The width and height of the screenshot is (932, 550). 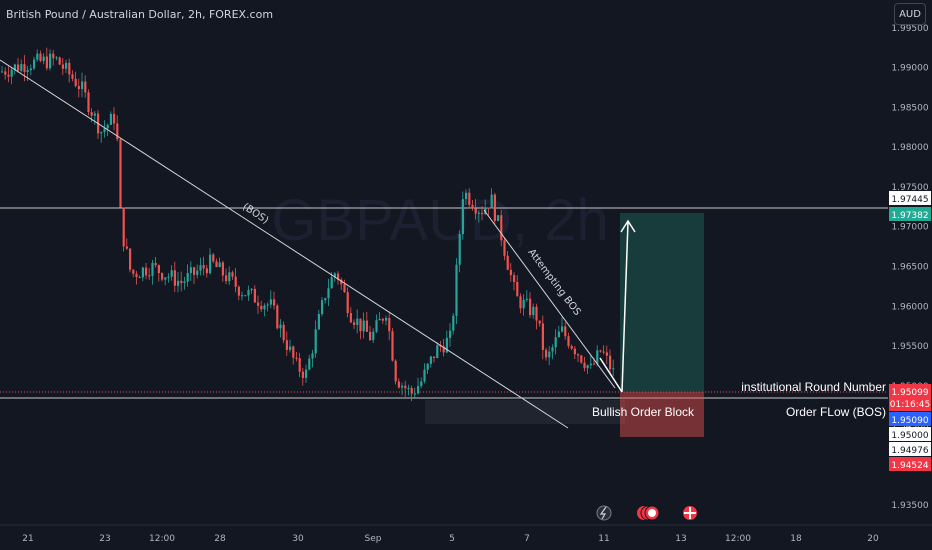 I want to click on x-tick-label: 7, so click(x=527, y=539).